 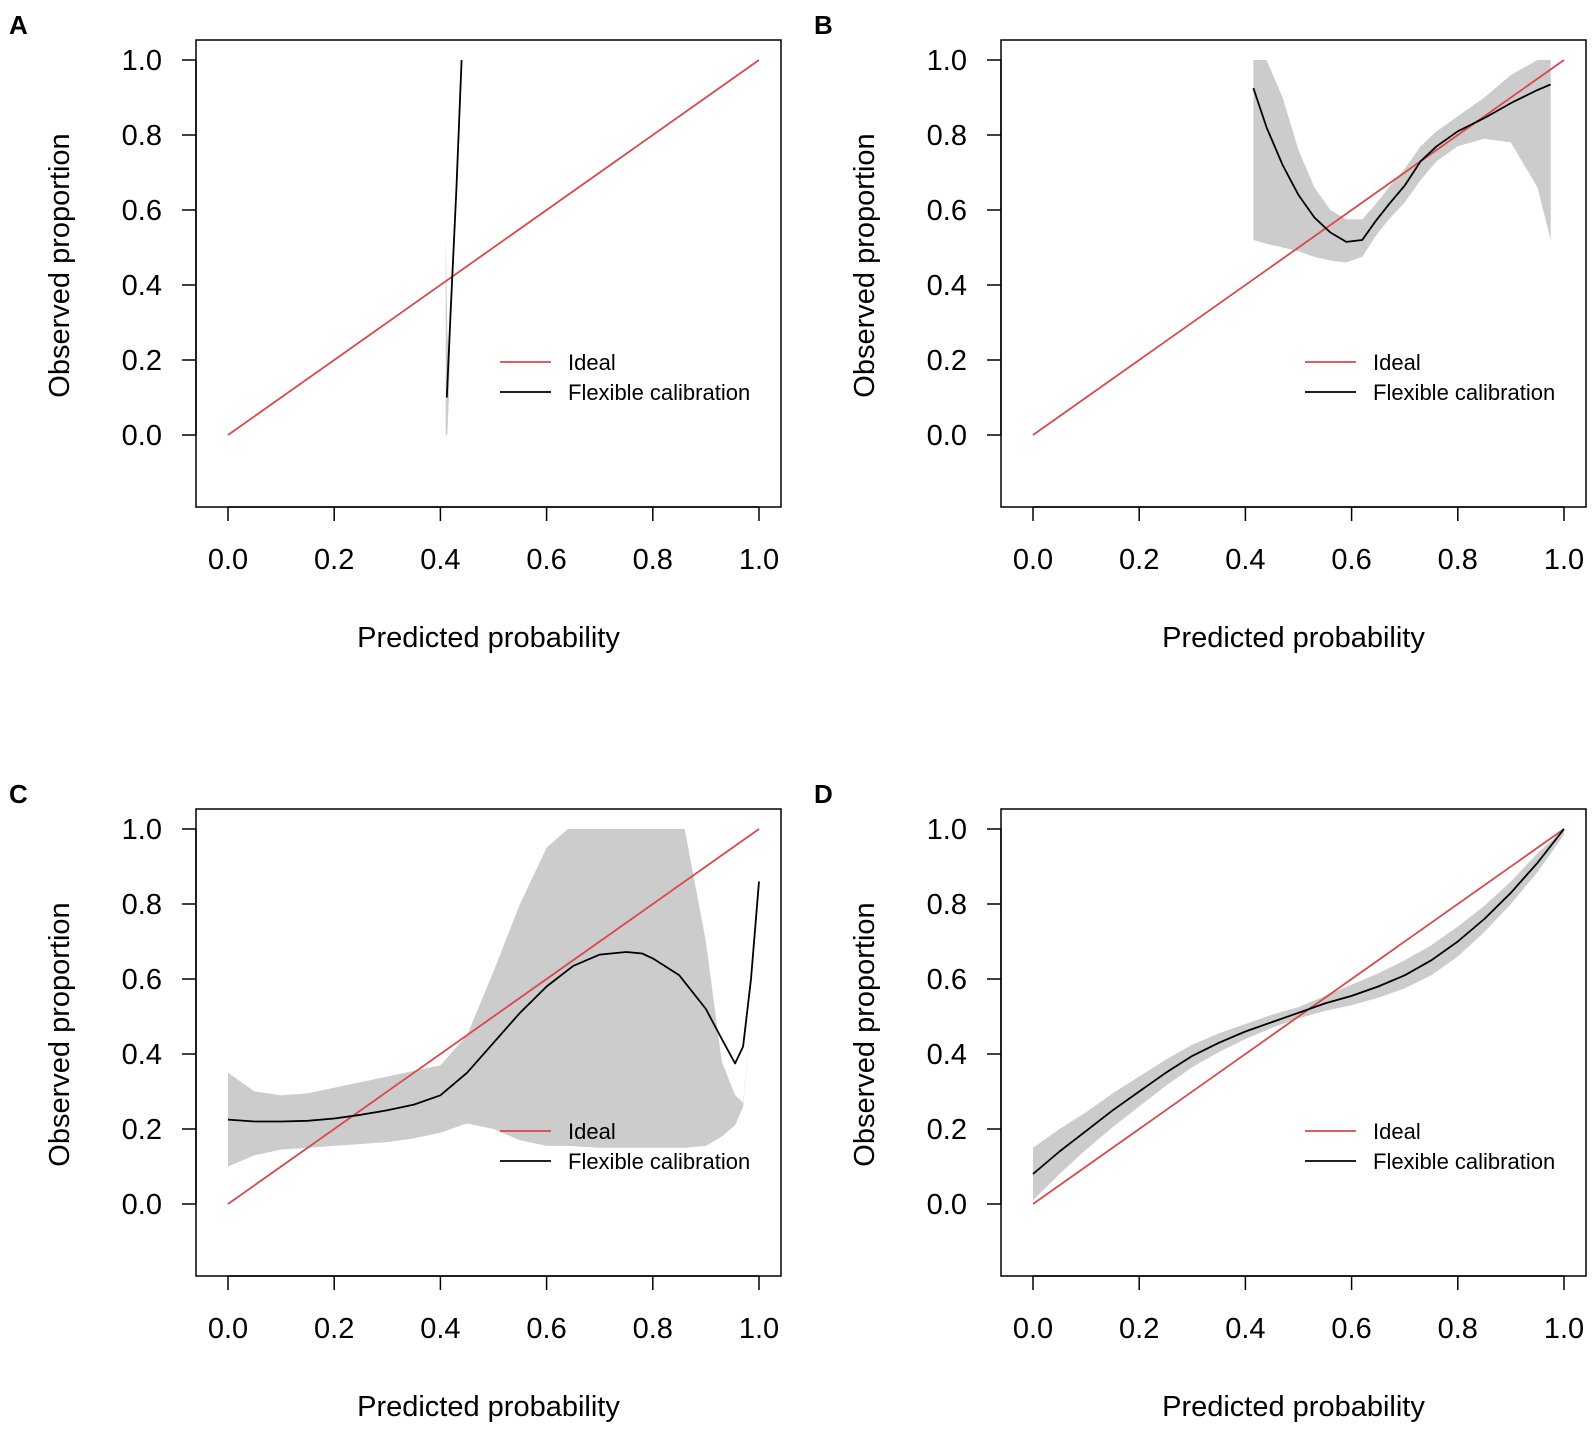 What do you see at coordinates (947, 286) in the screenshot?
I see `panel-b-y-tick-label: 0.4` at bounding box center [947, 286].